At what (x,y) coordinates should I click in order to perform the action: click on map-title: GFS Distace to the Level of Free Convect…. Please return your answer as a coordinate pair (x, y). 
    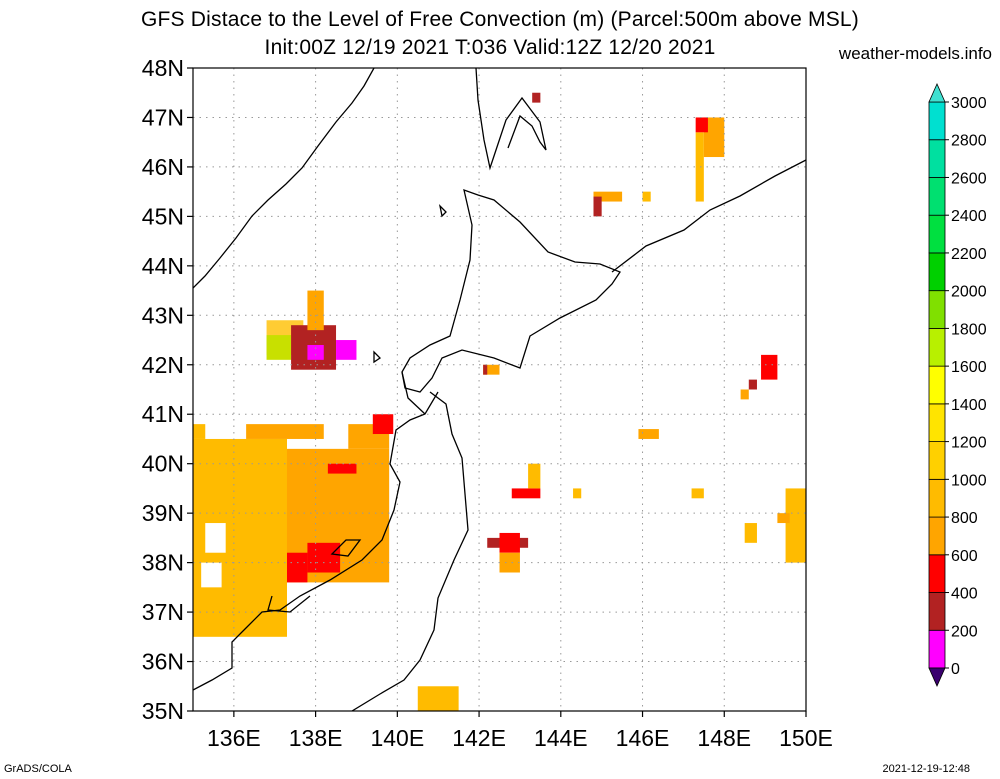
    Looking at the image, I should click on (500, 19).